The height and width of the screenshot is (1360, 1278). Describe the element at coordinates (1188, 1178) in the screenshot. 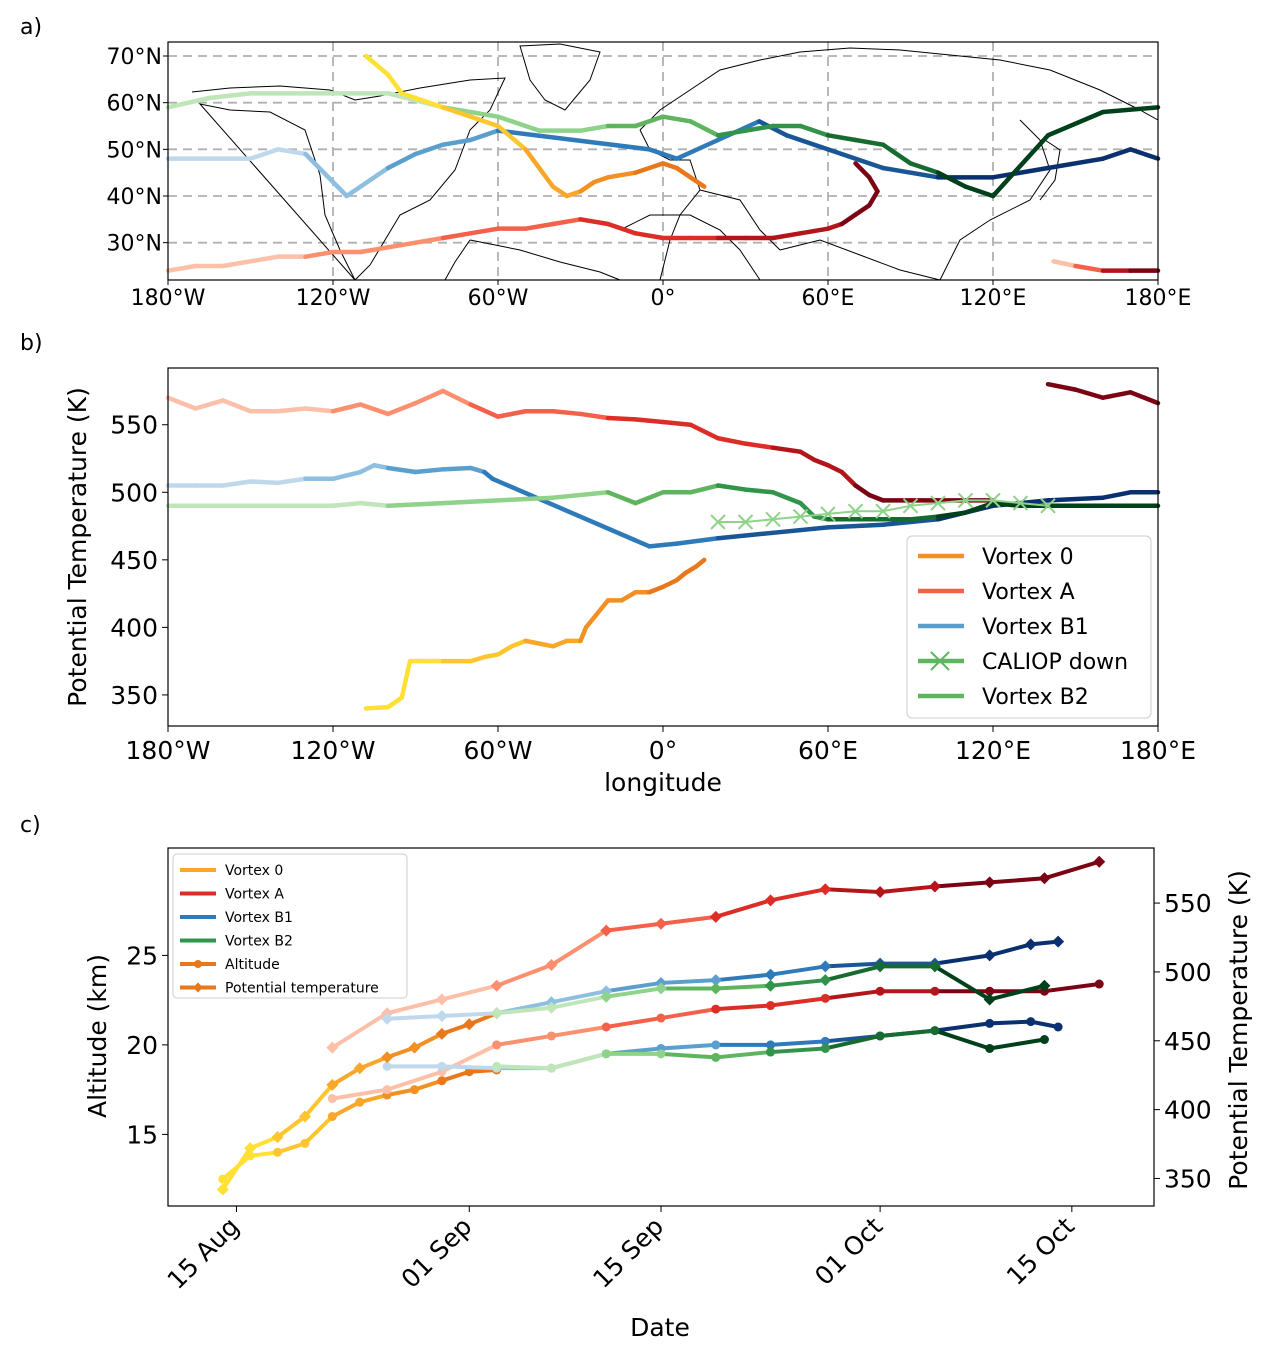

I see `ytick-label-right: 350` at that location.